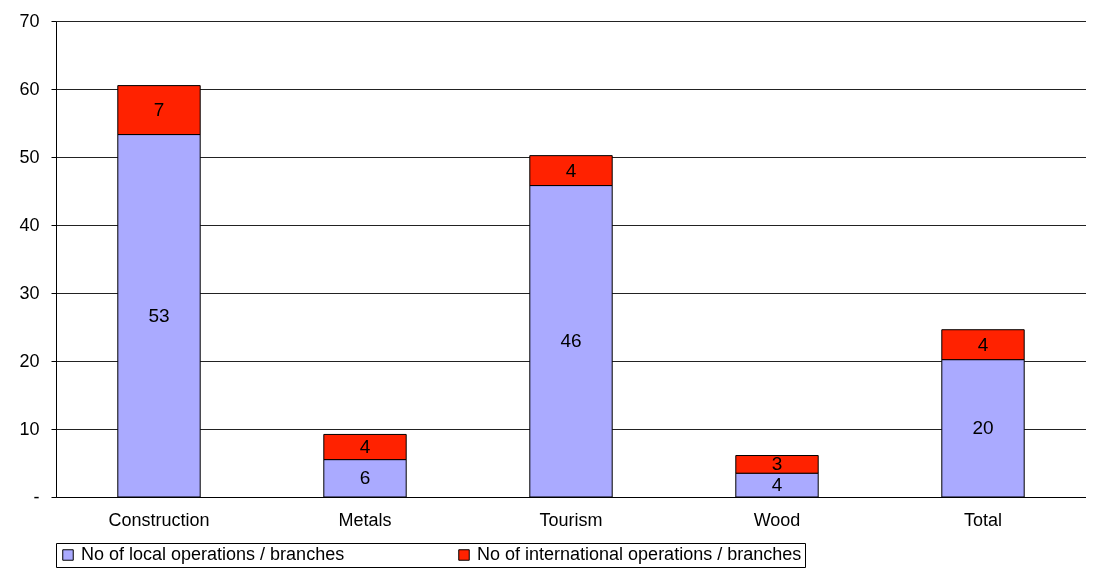  What do you see at coordinates (639, 554) in the screenshot?
I see `legend-label: No of international operations / branches` at bounding box center [639, 554].